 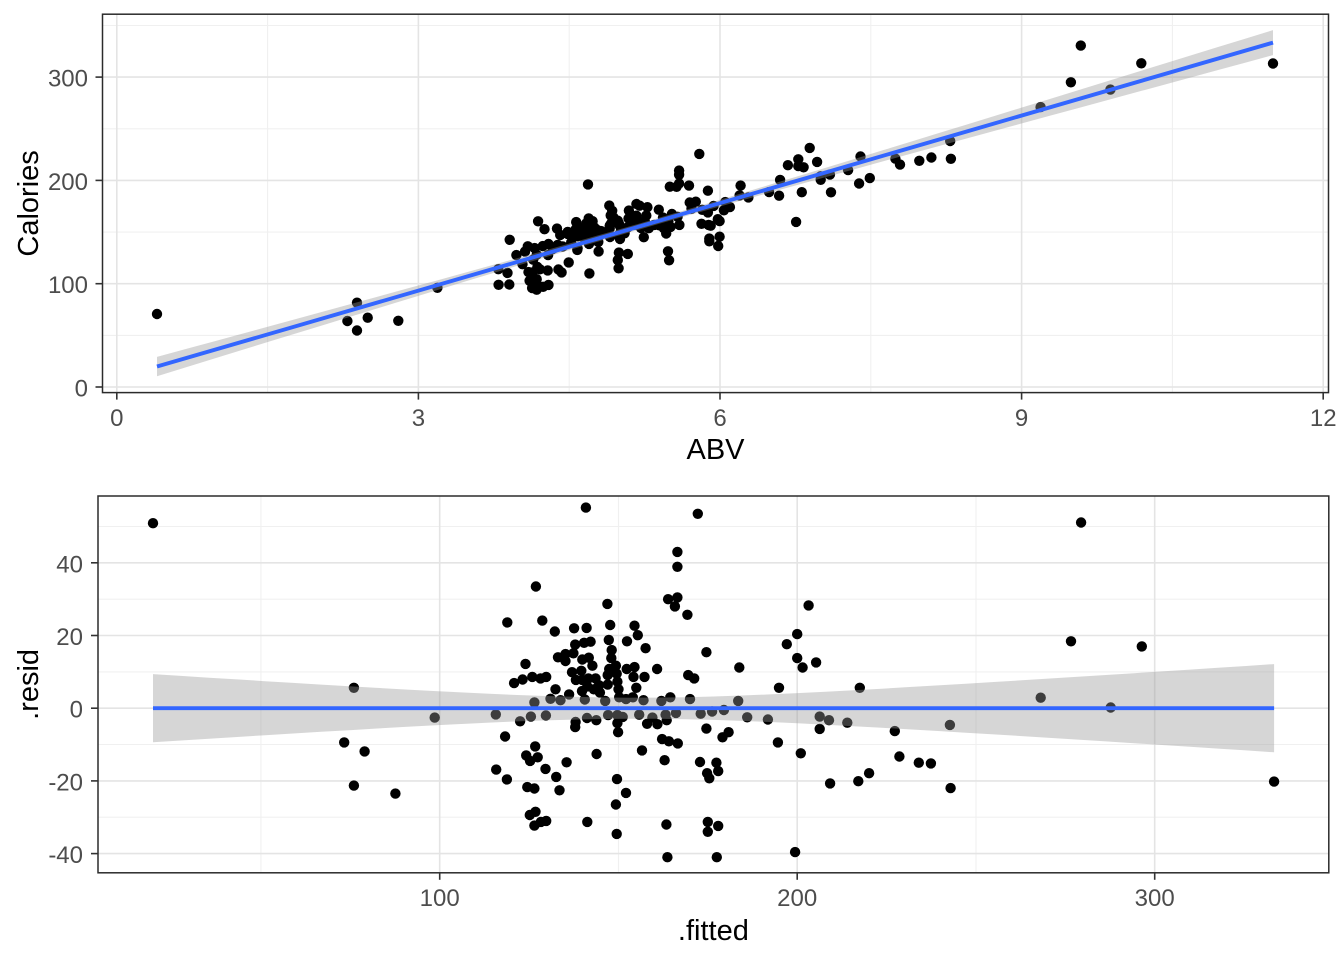 I want to click on svg-text: .resid, so click(x=29, y=684).